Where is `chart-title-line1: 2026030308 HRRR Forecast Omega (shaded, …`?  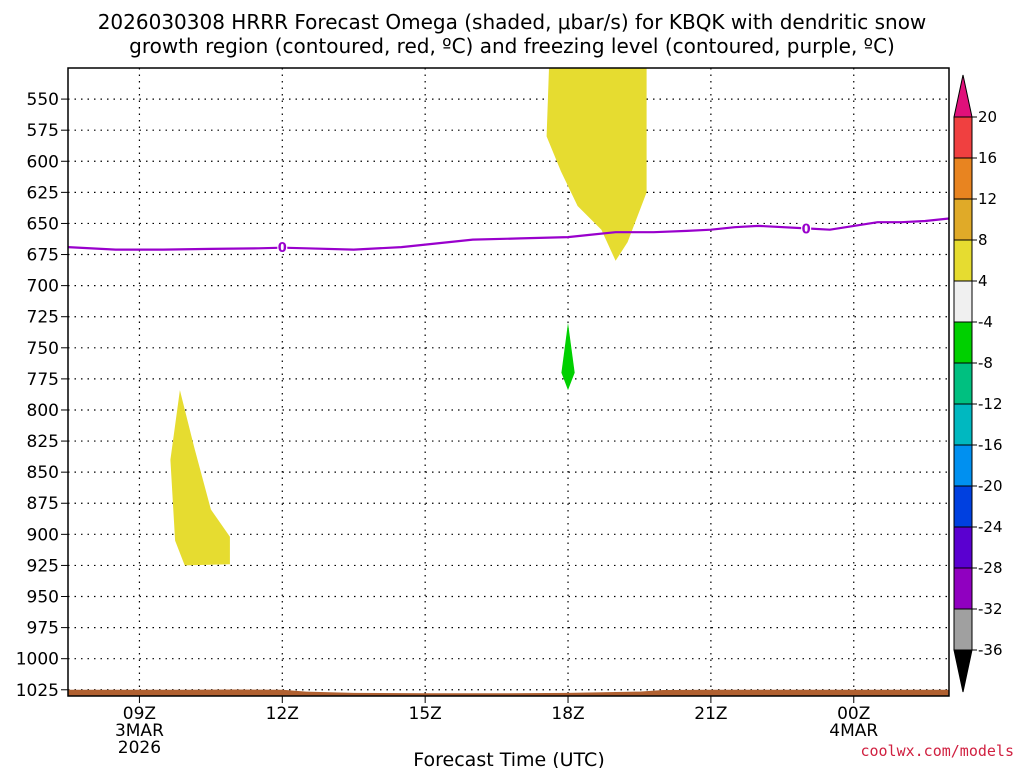
chart-title-line1: 2026030308 HRRR Forecast Omega (shaded, … is located at coordinates (512, 22).